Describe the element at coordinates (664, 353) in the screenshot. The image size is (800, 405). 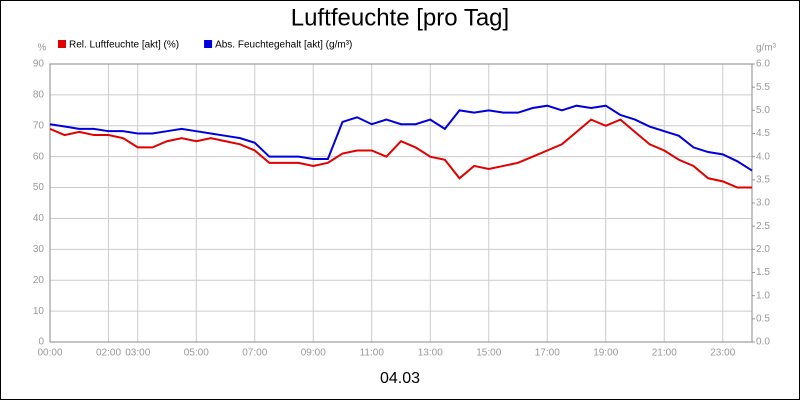
I see `x-tick-label: 21:00` at that location.